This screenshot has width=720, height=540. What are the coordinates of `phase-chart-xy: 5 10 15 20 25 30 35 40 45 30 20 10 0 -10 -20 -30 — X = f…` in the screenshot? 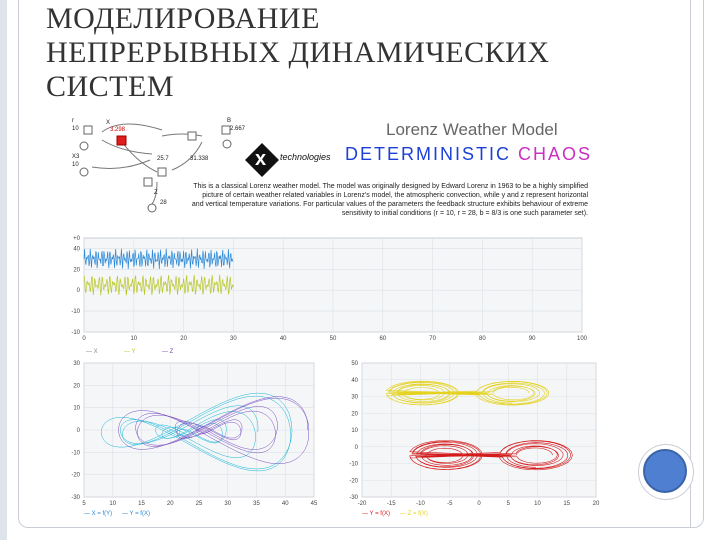 It's located at (191, 438).